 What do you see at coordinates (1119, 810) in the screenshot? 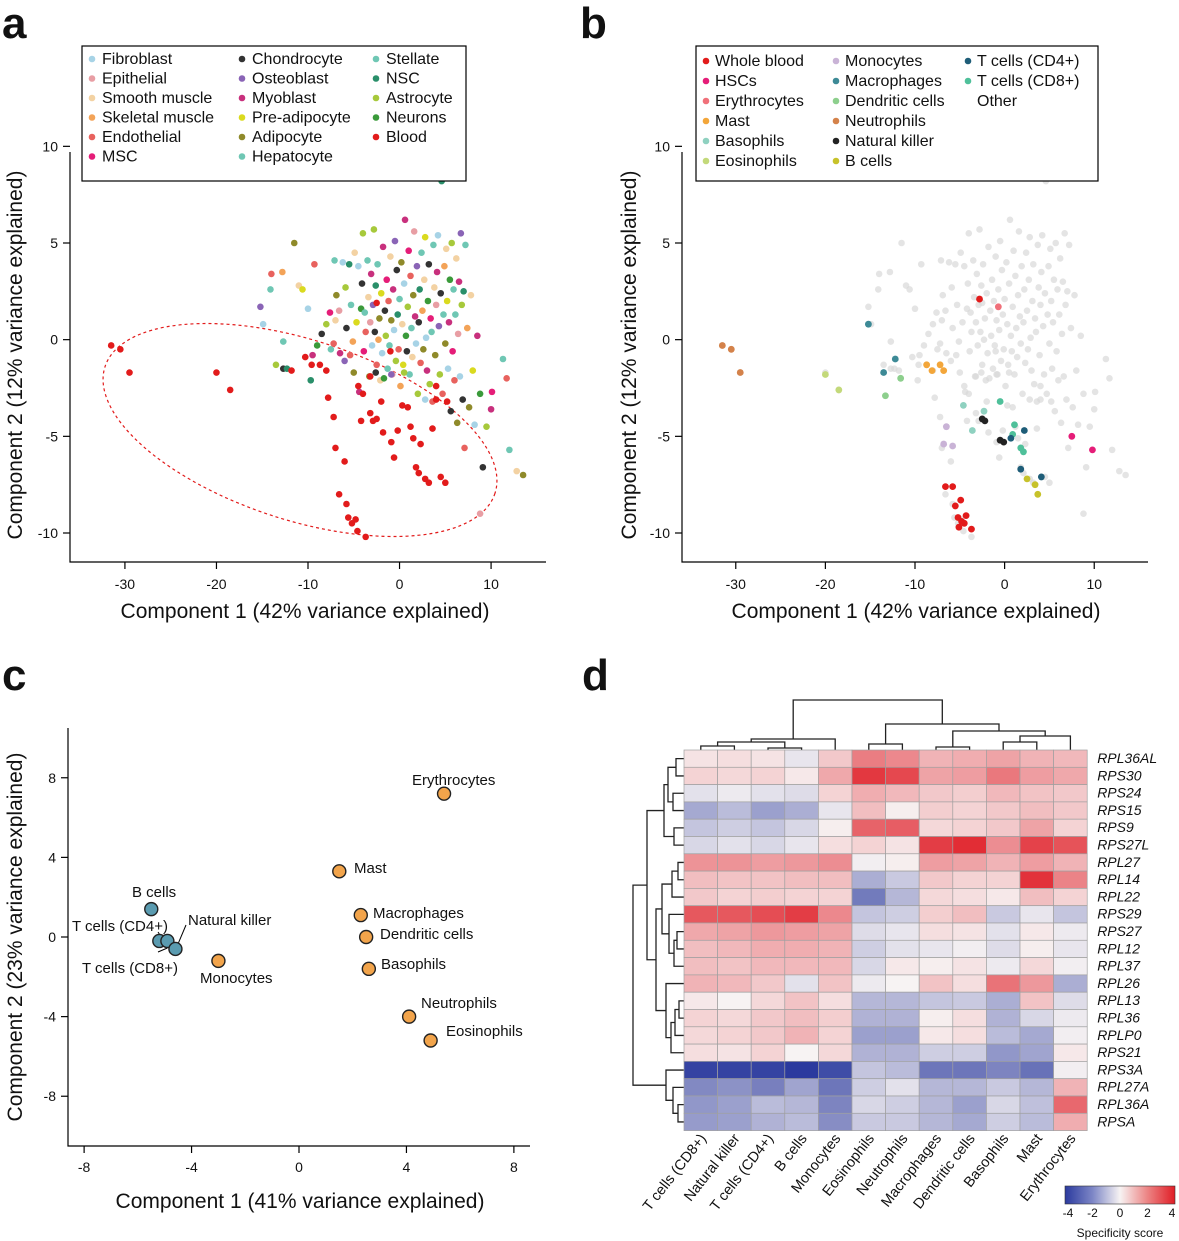
I see `row-label: RPS15` at bounding box center [1119, 810].